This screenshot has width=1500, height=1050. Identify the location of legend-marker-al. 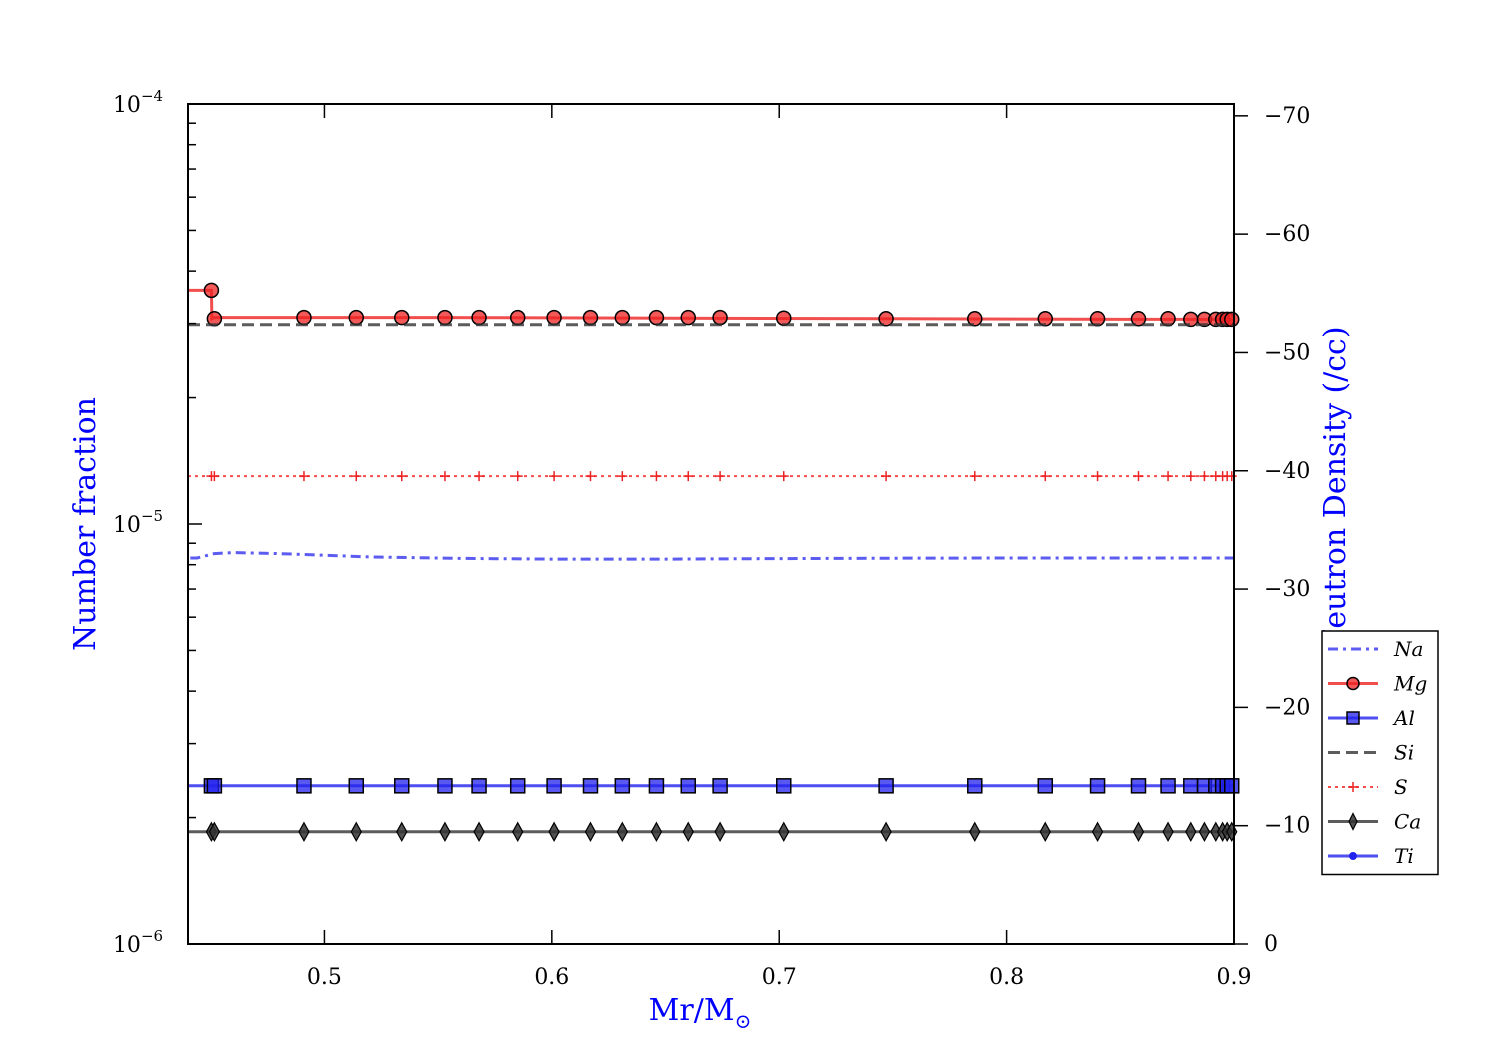
(1353, 718).